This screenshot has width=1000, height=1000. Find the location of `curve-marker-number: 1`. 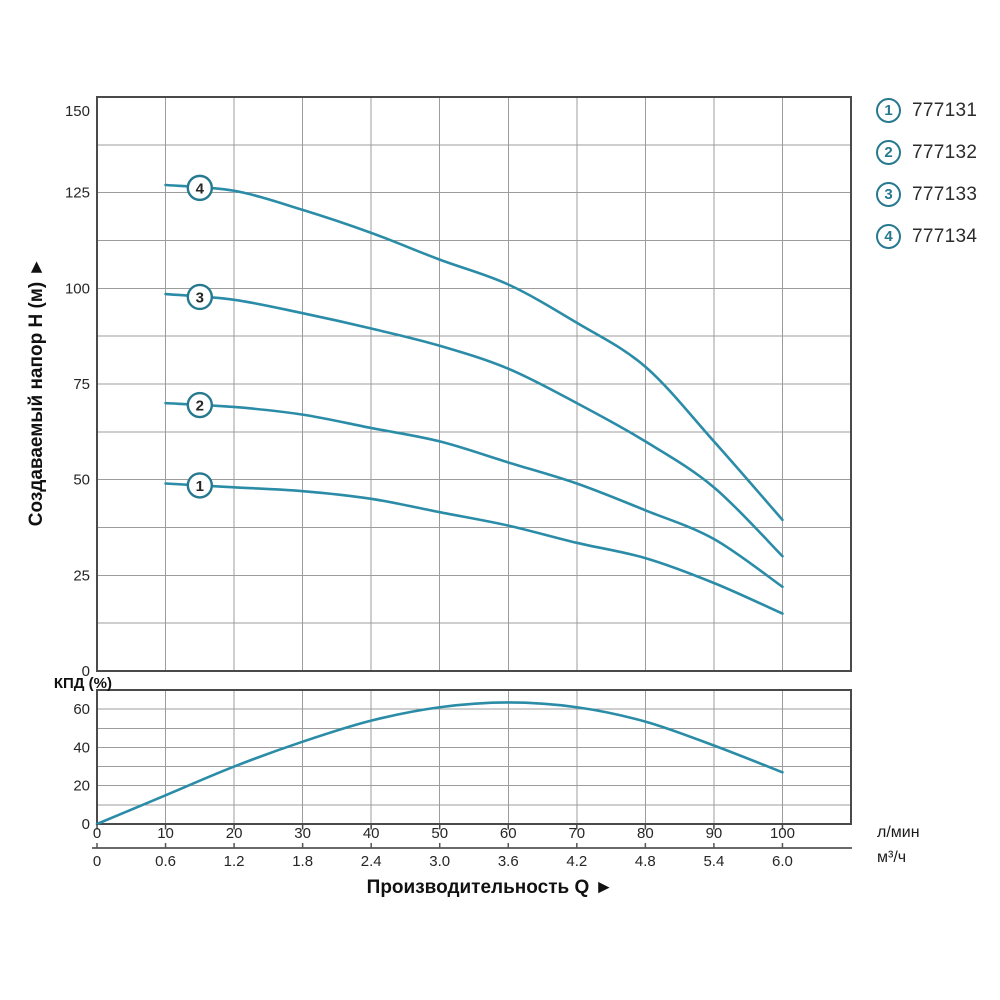

curve-marker-number: 1 is located at coordinates (200, 486).